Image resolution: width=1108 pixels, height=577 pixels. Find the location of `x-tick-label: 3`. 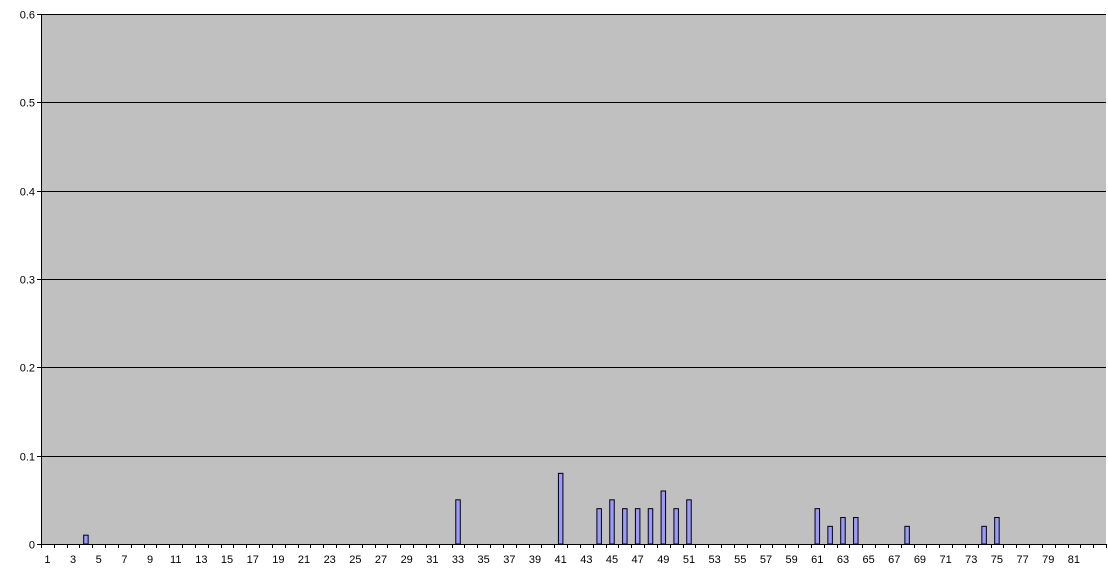

x-tick-label: 3 is located at coordinates (73, 560).